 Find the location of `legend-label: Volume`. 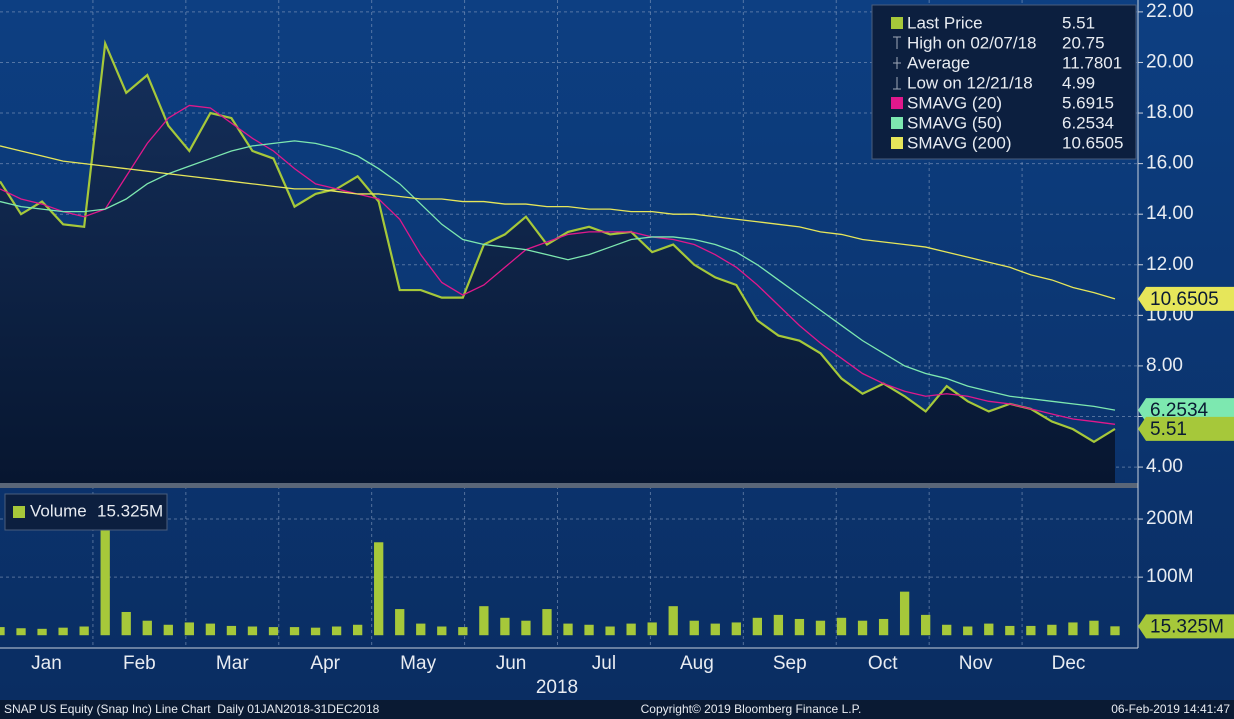

legend-label: Volume is located at coordinates (58, 510).